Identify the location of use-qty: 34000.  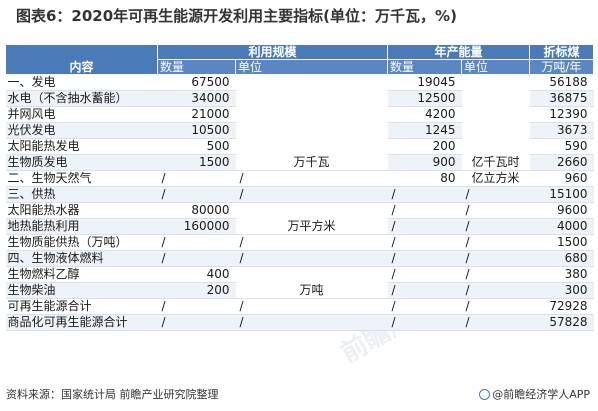
(196, 98).